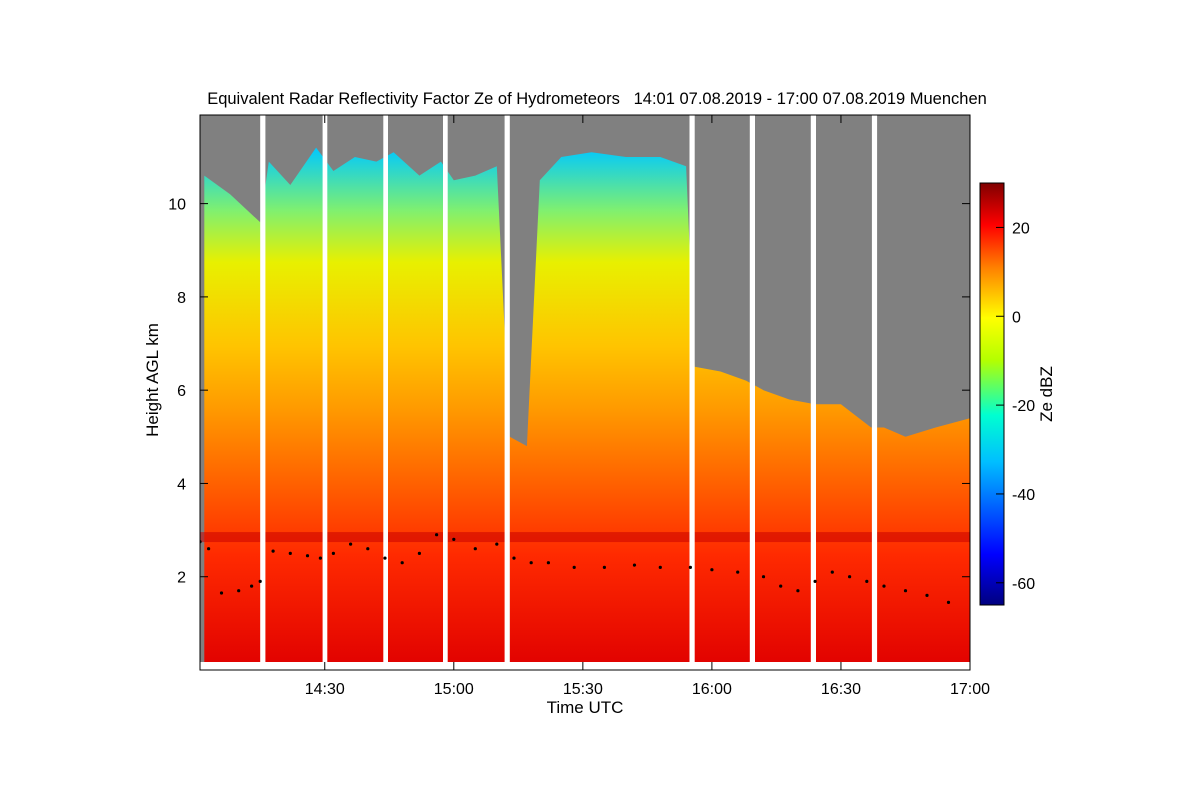 This screenshot has width=1200, height=800. Describe the element at coordinates (1046, 394) in the screenshot. I see `colorbar-label: Ze dBZ` at that location.